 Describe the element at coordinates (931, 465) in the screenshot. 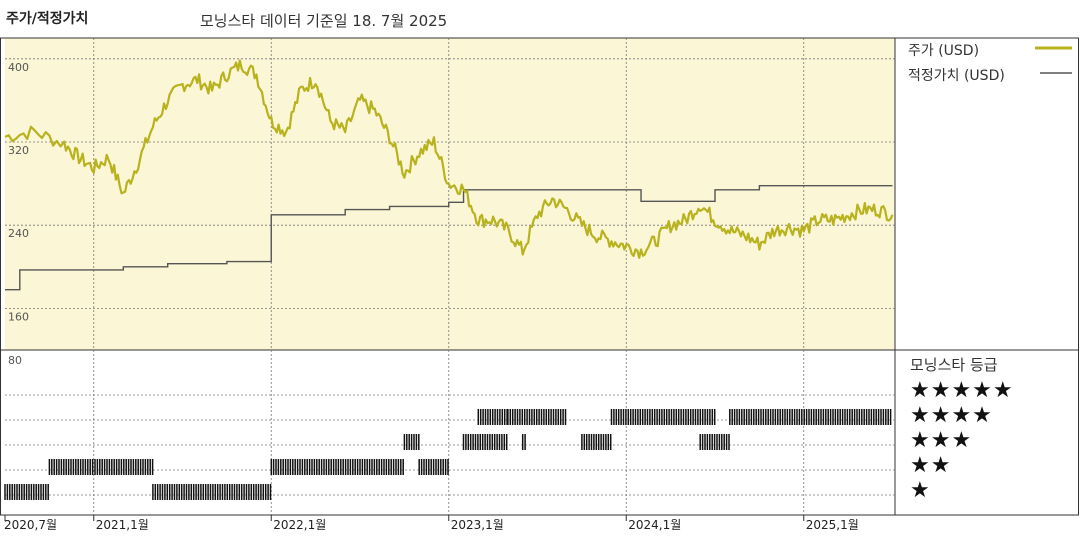

I see `star-row-2: ★★` at that location.